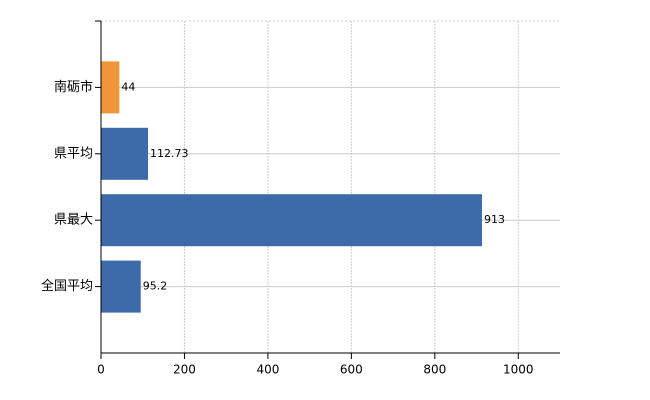  Describe the element at coordinates (67, 286) in the screenshot. I see `y-tick-label: 全国平均` at that location.